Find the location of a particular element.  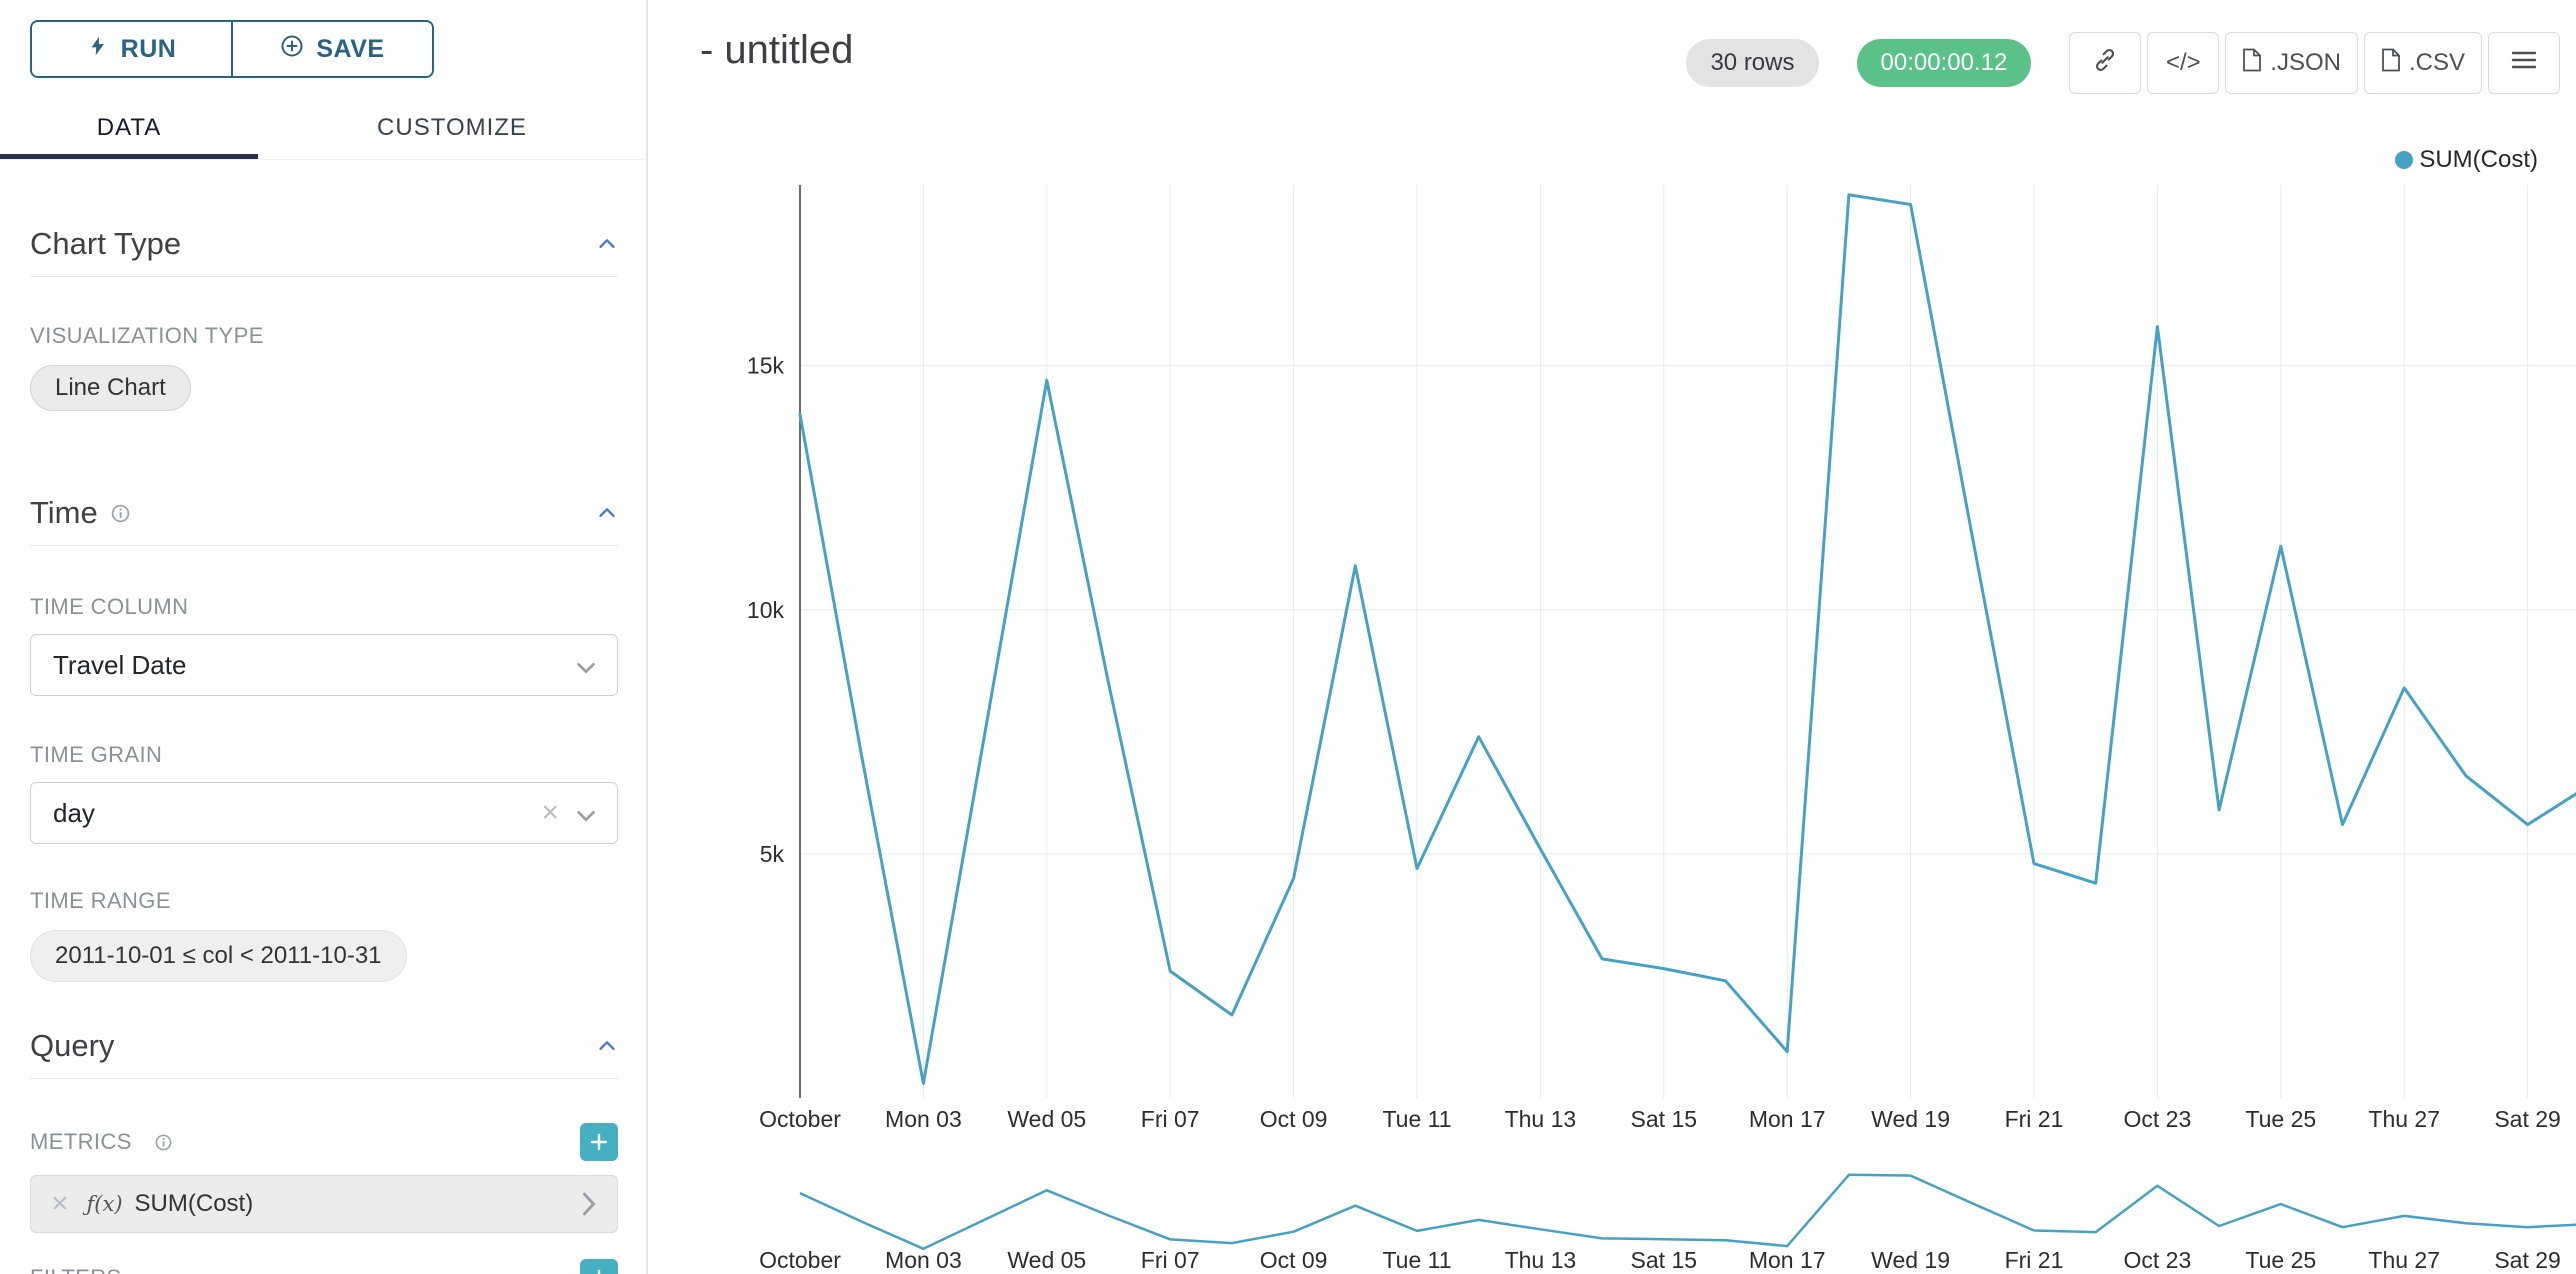

brush-x-tick-label: Mon 03 is located at coordinates (923, 1260).